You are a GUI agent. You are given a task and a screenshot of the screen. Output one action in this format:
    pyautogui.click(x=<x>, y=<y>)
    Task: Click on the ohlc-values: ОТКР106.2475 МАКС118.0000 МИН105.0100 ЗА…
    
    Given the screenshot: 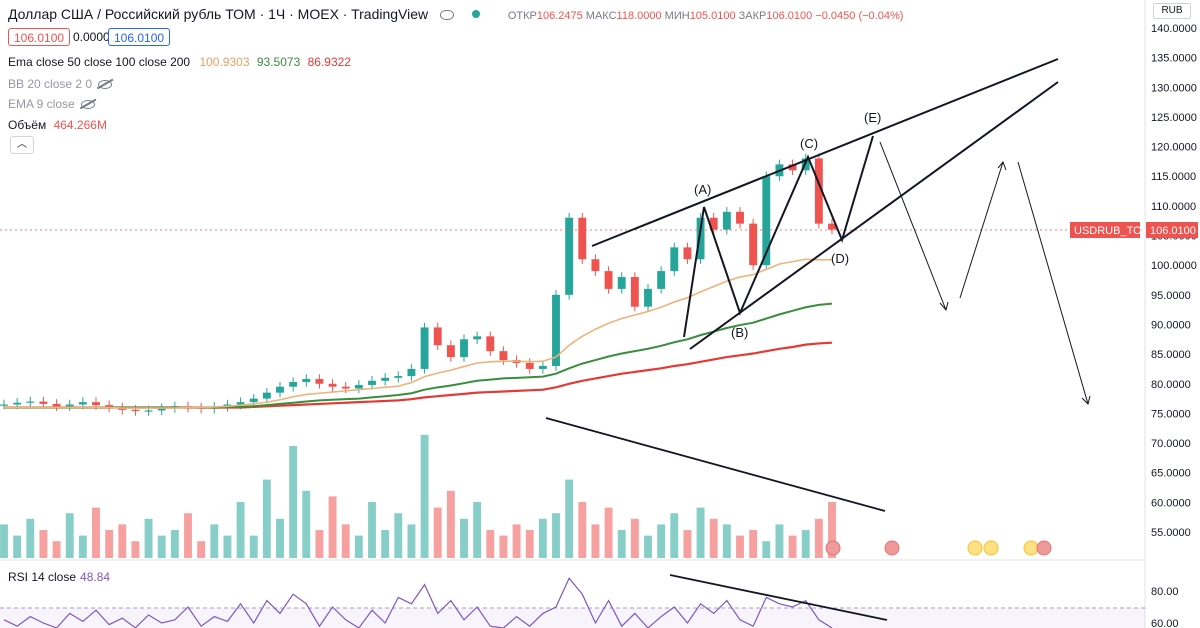 What is the action you would take?
    pyautogui.click(x=706, y=16)
    